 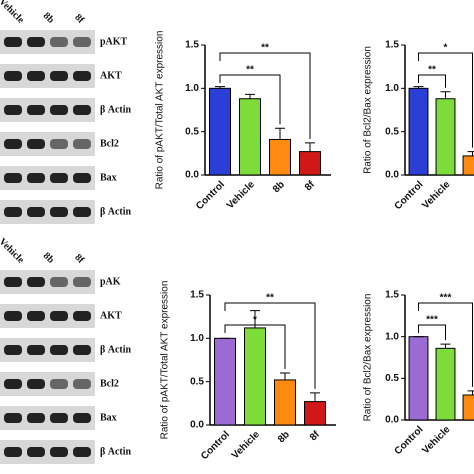 I want to click on y-tick-label: 0.5, so click(x=192, y=131).